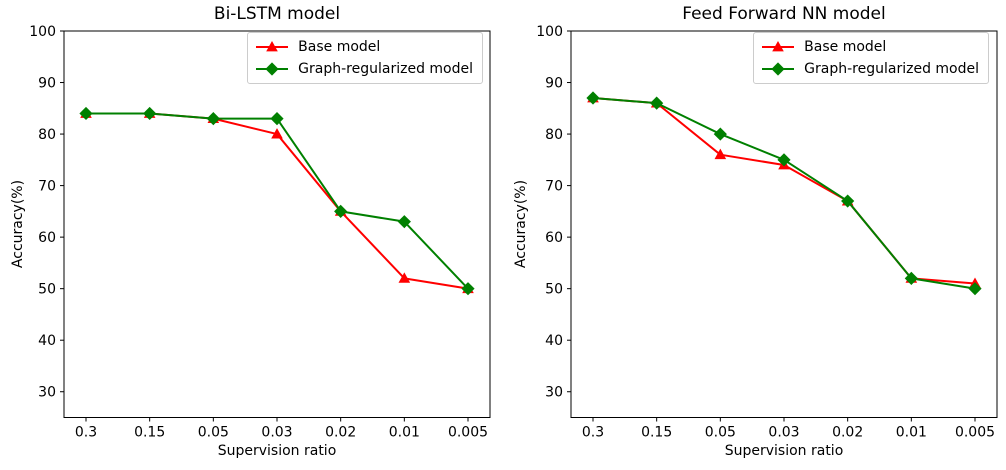 Image resolution: width=1006 pixels, height=470 pixels. Describe the element at coordinates (784, 14) in the screenshot. I see `chart-title: Feed Forward NN model` at that location.